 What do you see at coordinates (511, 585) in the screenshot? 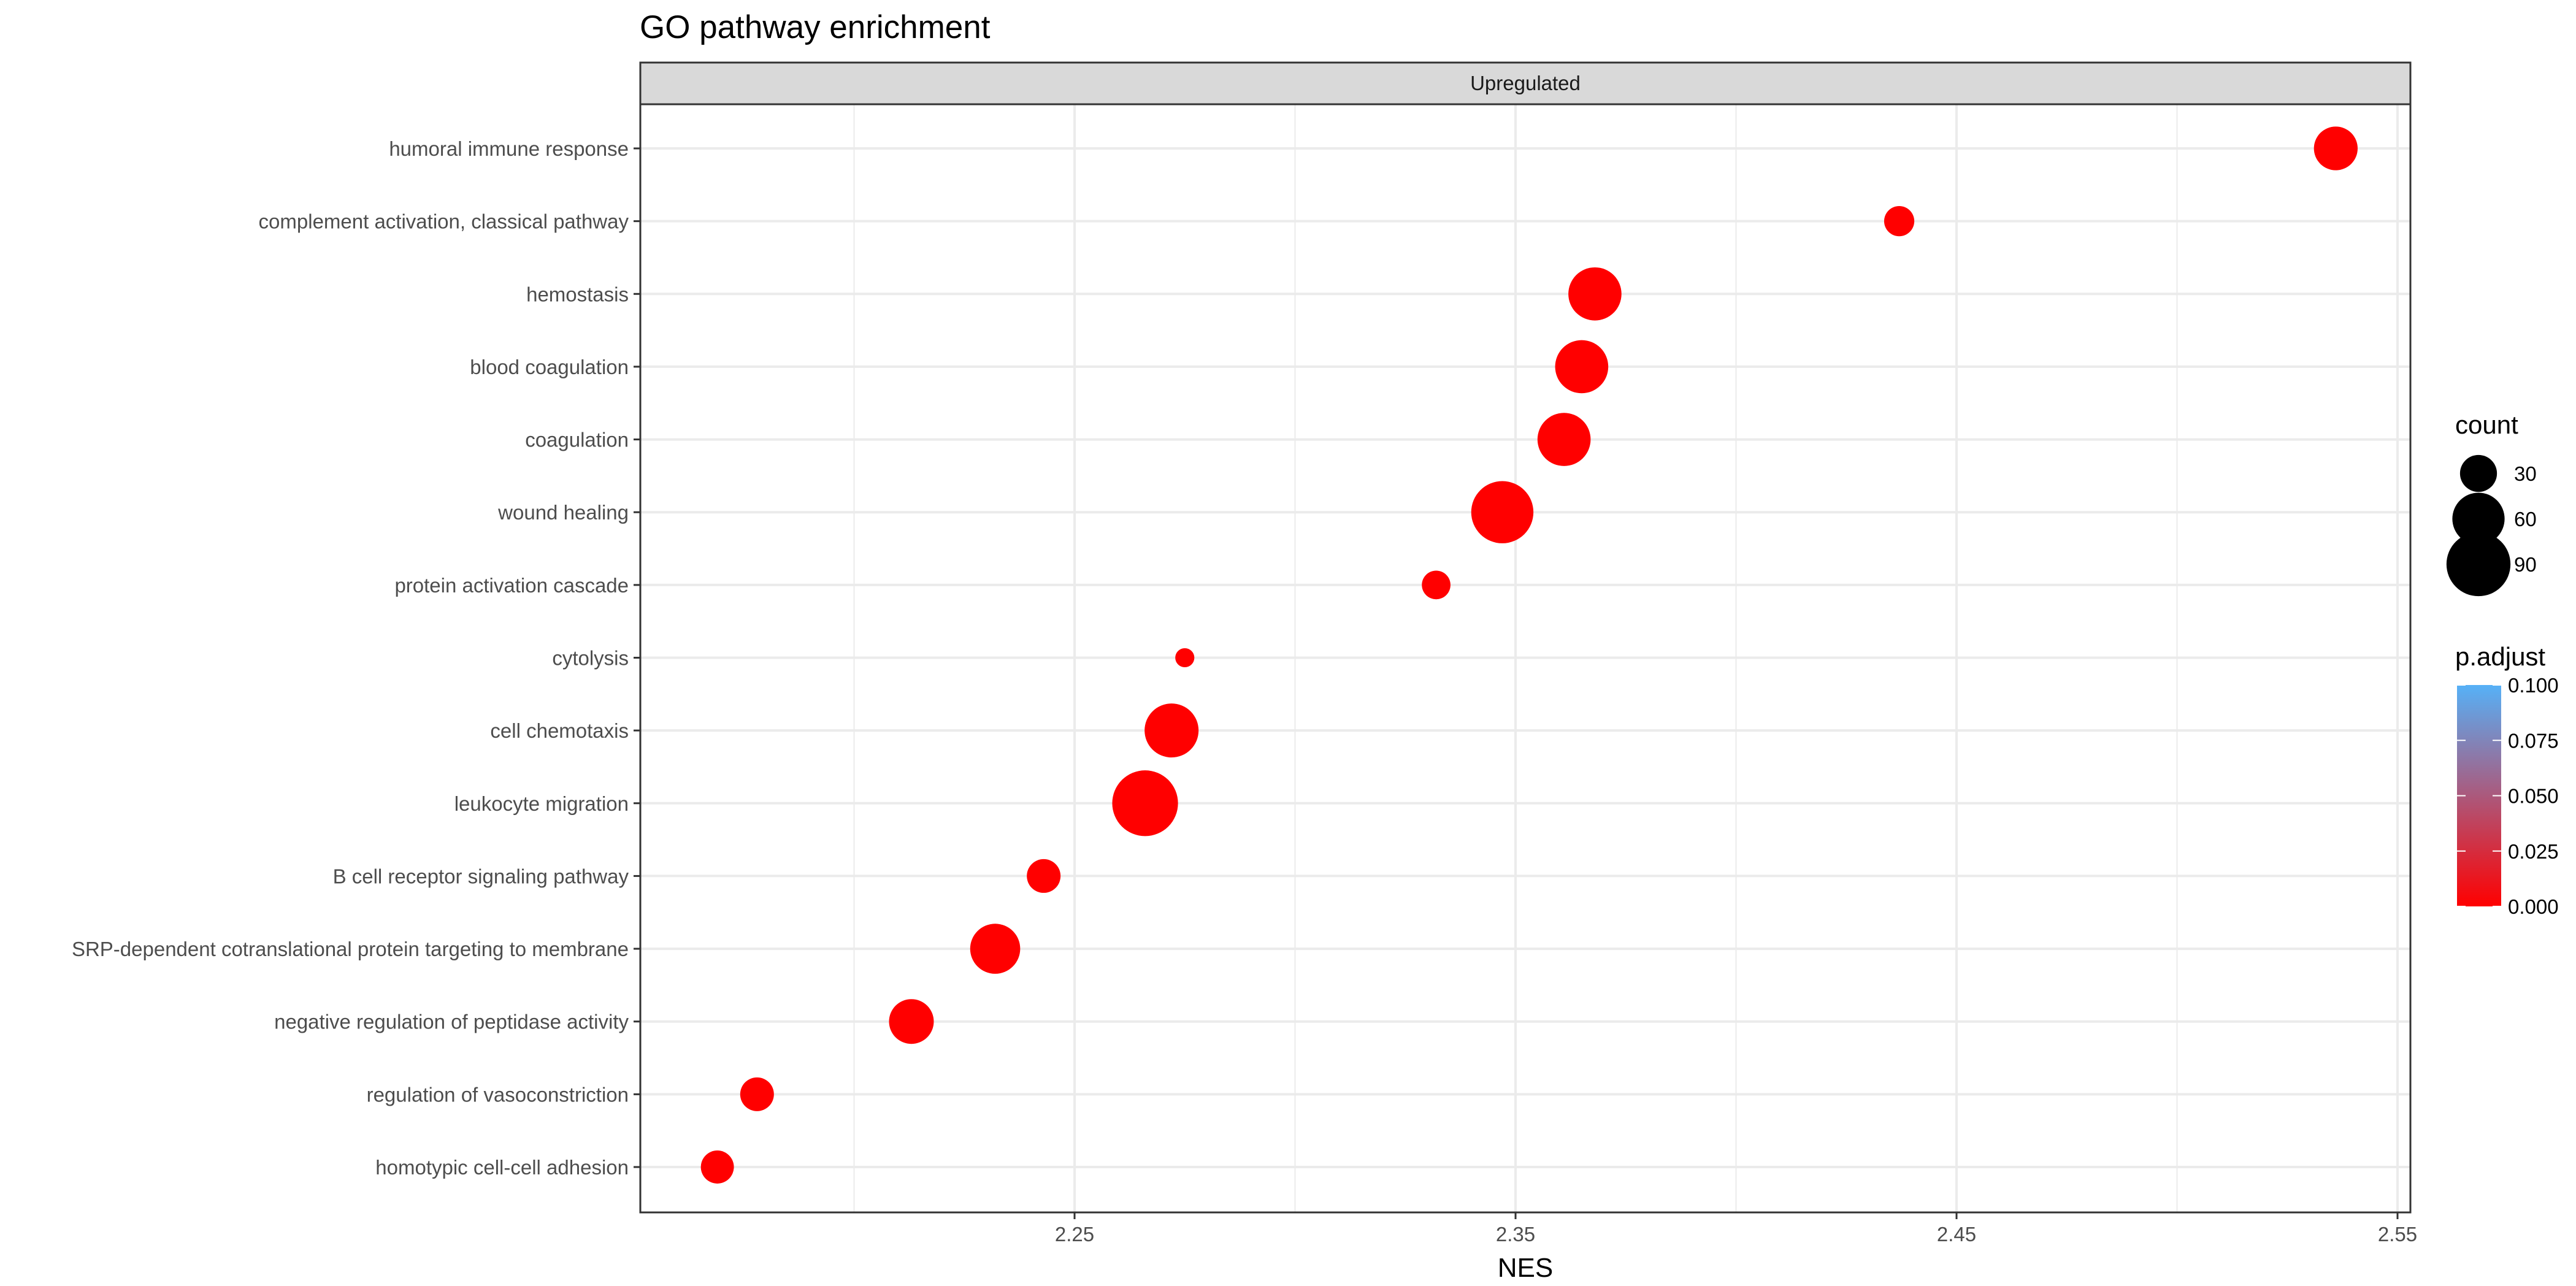
I see `y-tick-label: protein activation cascade` at bounding box center [511, 585].